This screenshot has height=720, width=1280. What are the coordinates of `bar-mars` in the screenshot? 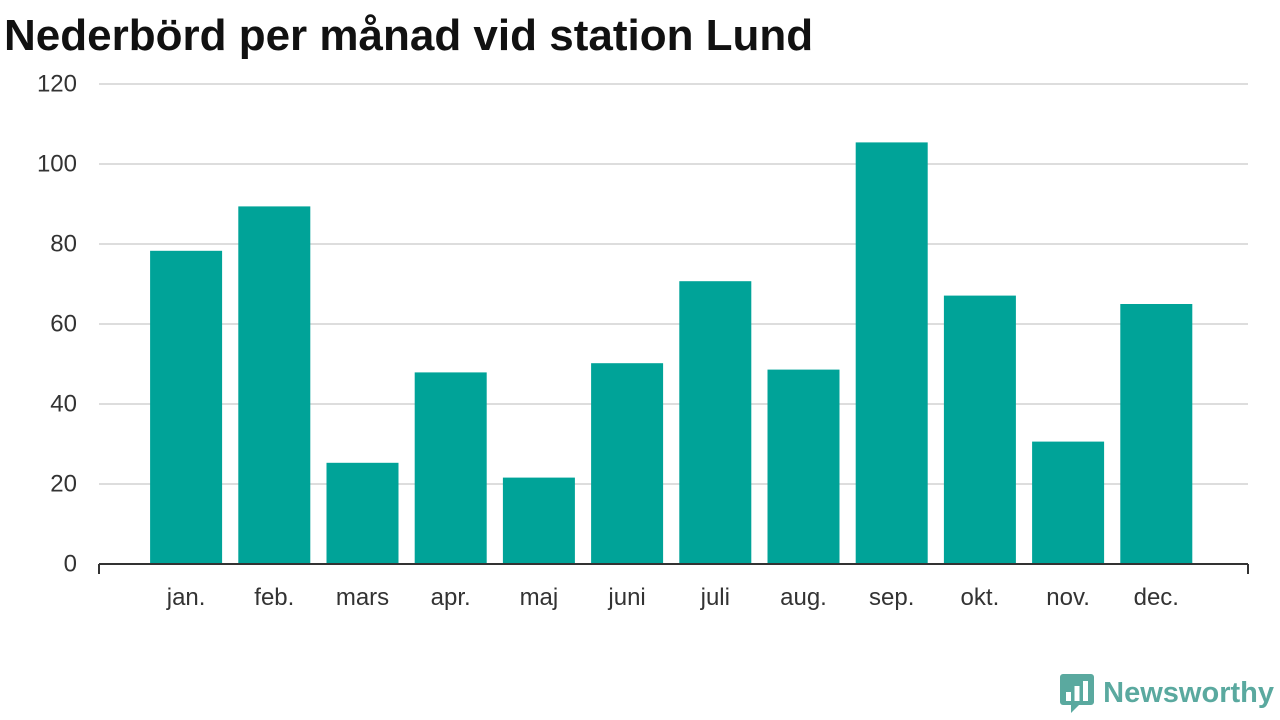 It's located at (362, 513).